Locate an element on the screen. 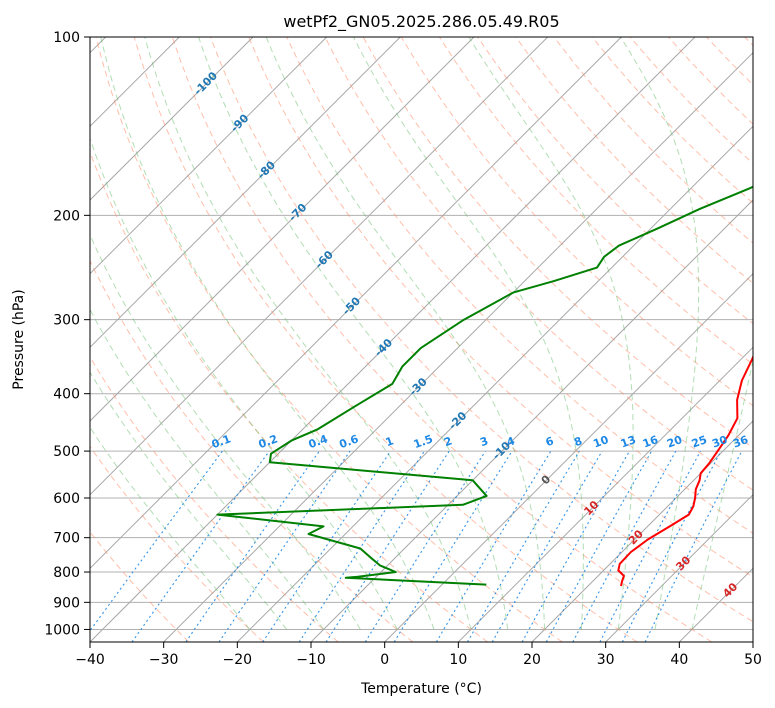  y-tick-label: 100 is located at coordinates (66, 38).